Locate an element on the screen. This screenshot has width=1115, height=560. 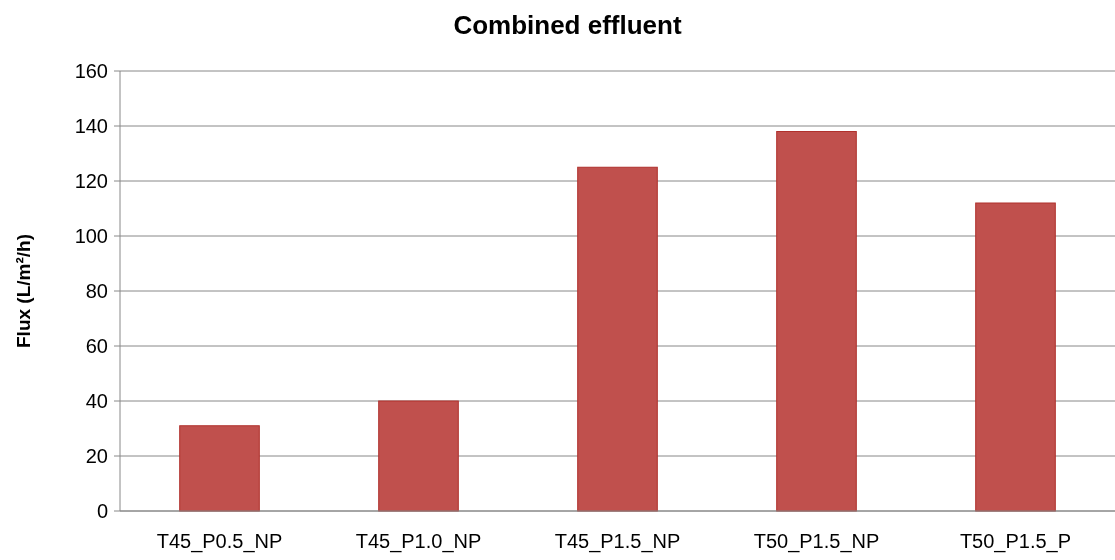
y-tick-label: 40 is located at coordinates (96, 401).